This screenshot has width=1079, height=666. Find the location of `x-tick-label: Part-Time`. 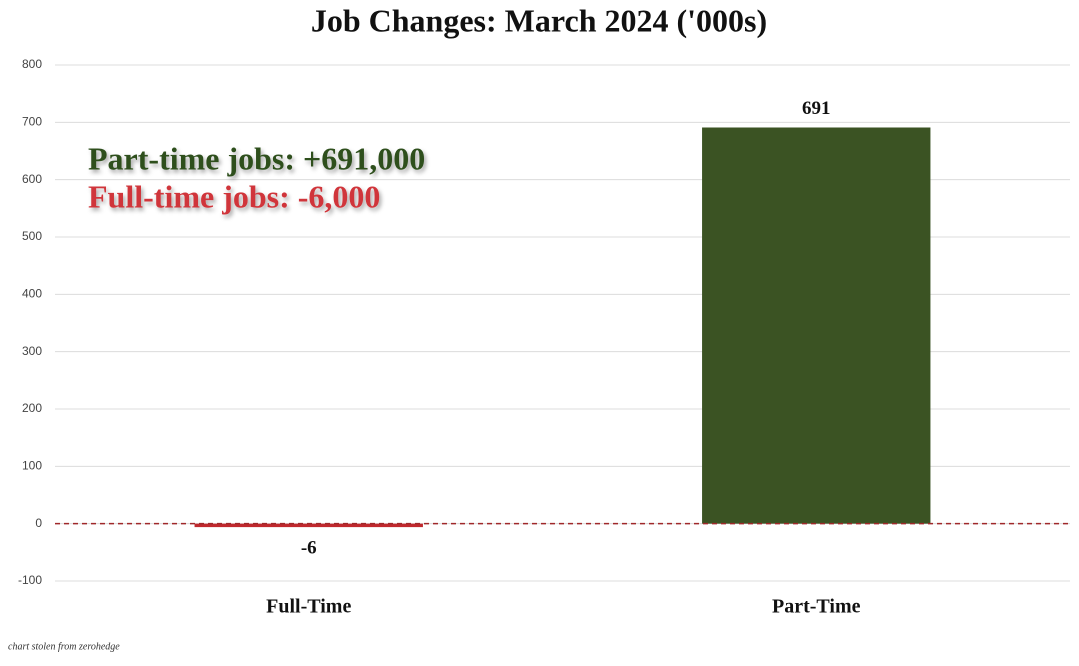

x-tick-label: Part-Time is located at coordinates (816, 607).